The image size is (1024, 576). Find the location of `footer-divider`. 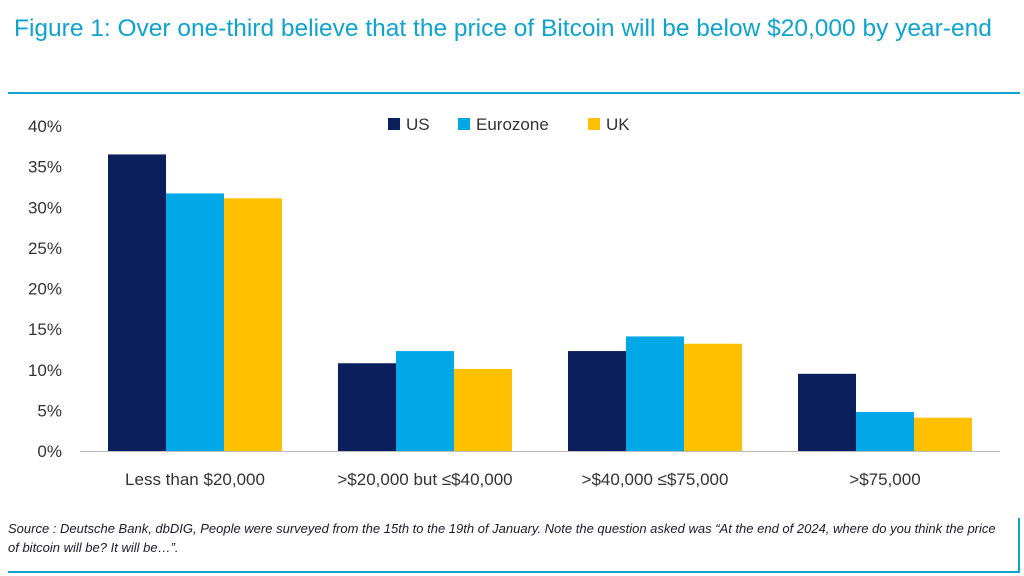

footer-divider is located at coordinates (514, 572).